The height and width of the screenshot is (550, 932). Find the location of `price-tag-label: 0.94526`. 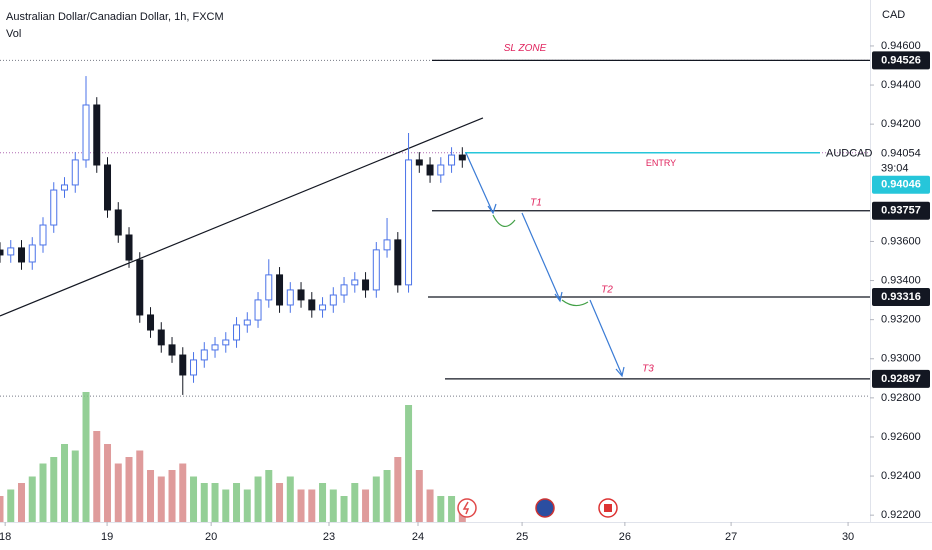

price-tag-label: 0.94526 is located at coordinates (901, 60).